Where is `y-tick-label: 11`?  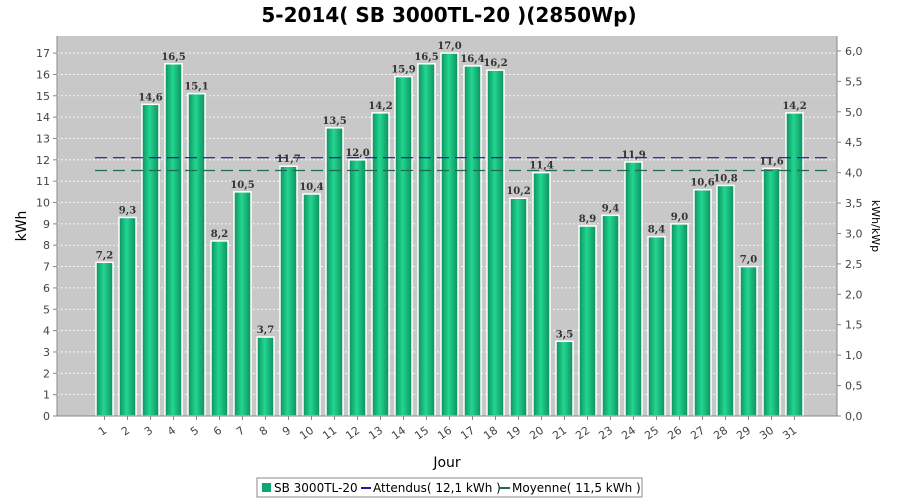
y-tick-label: 11 is located at coordinates (43, 181).